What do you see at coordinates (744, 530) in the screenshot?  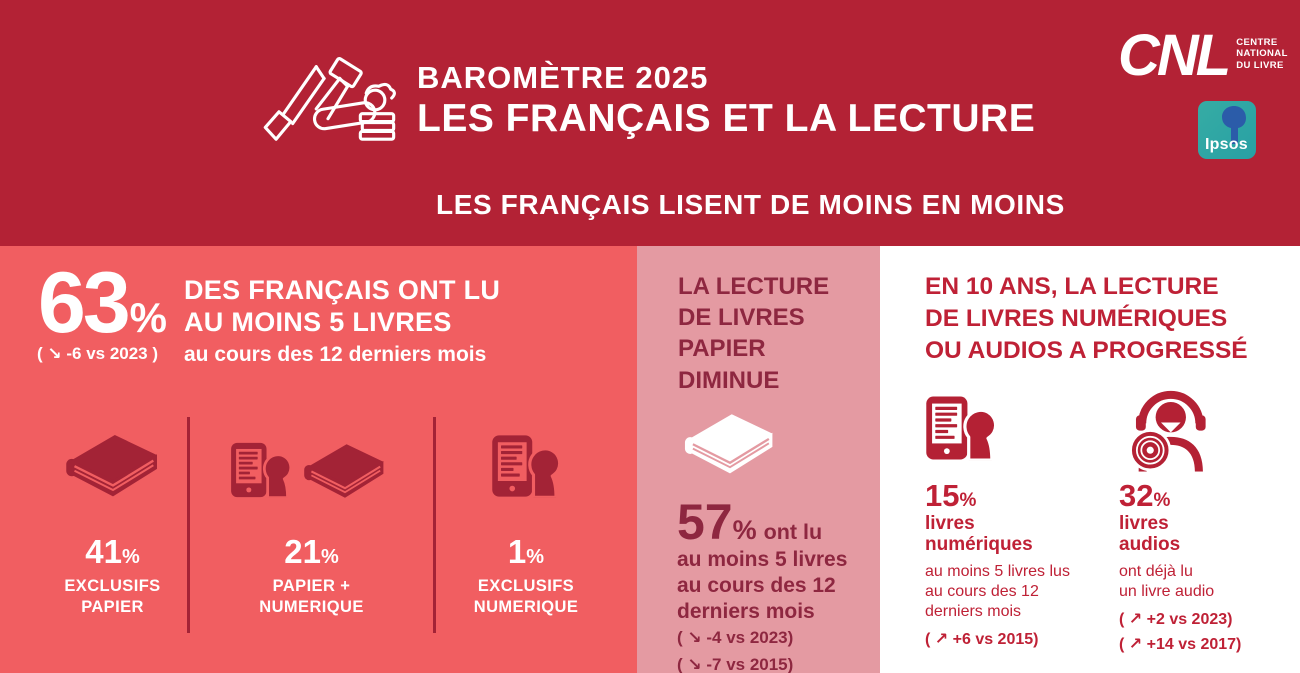 I see `stat-57-unit: %` at bounding box center [744, 530].